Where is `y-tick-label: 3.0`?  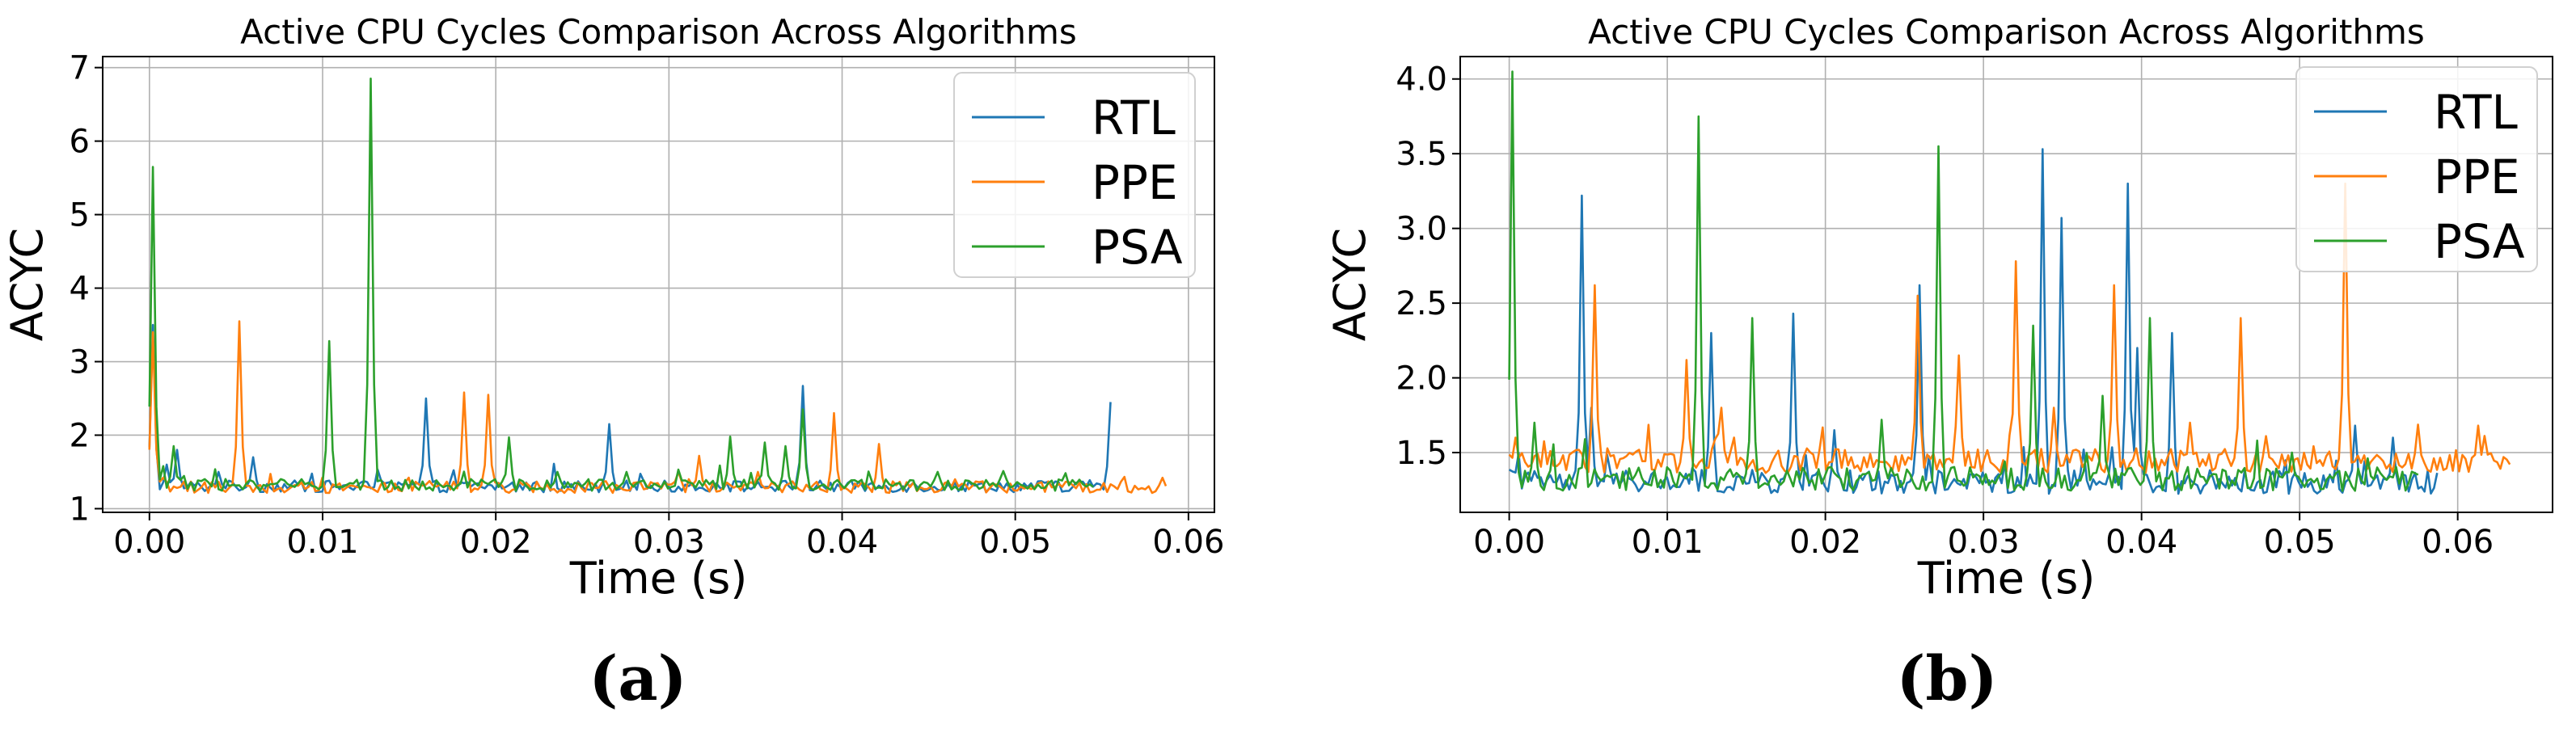 y-tick-label: 3.0 is located at coordinates (1421, 229).